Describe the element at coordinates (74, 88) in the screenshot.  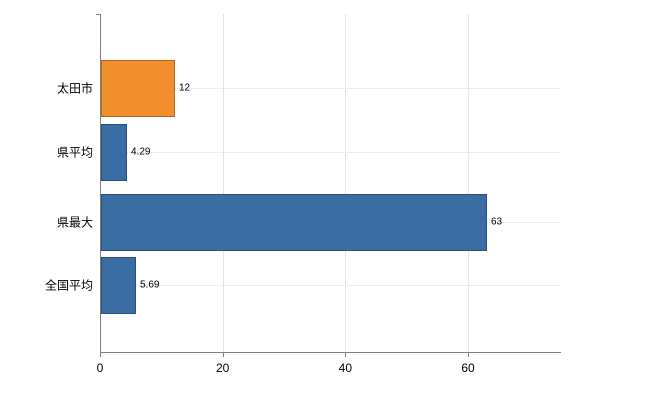
I see `category-label: 太田市` at that location.